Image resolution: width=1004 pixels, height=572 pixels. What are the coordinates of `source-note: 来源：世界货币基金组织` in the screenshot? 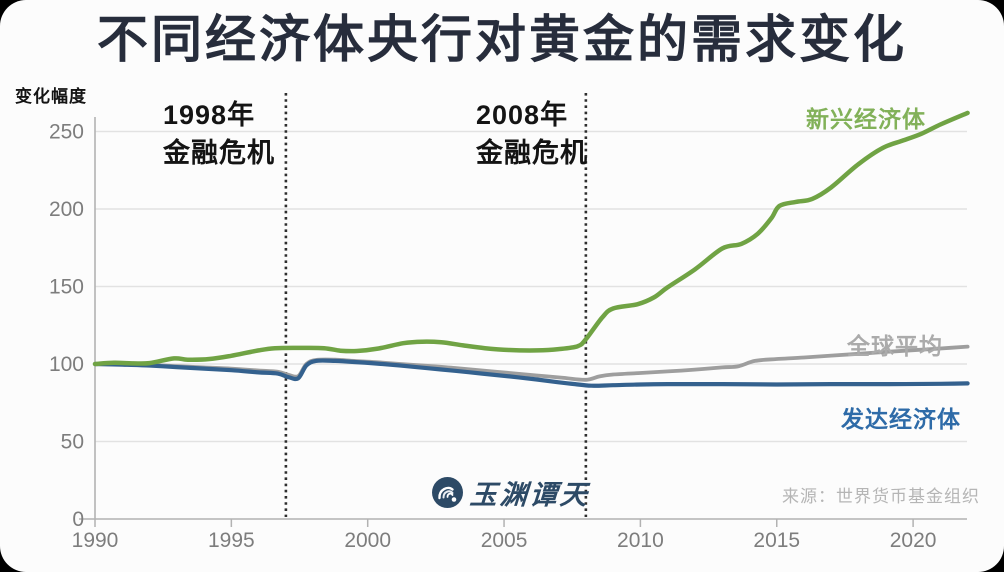 It's located at (881, 496).